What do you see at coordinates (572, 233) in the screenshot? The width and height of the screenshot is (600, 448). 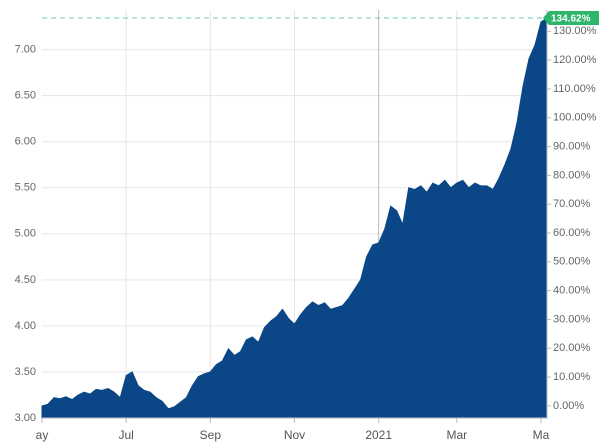 I see `y2-tick-label: 60.00%` at bounding box center [572, 233].